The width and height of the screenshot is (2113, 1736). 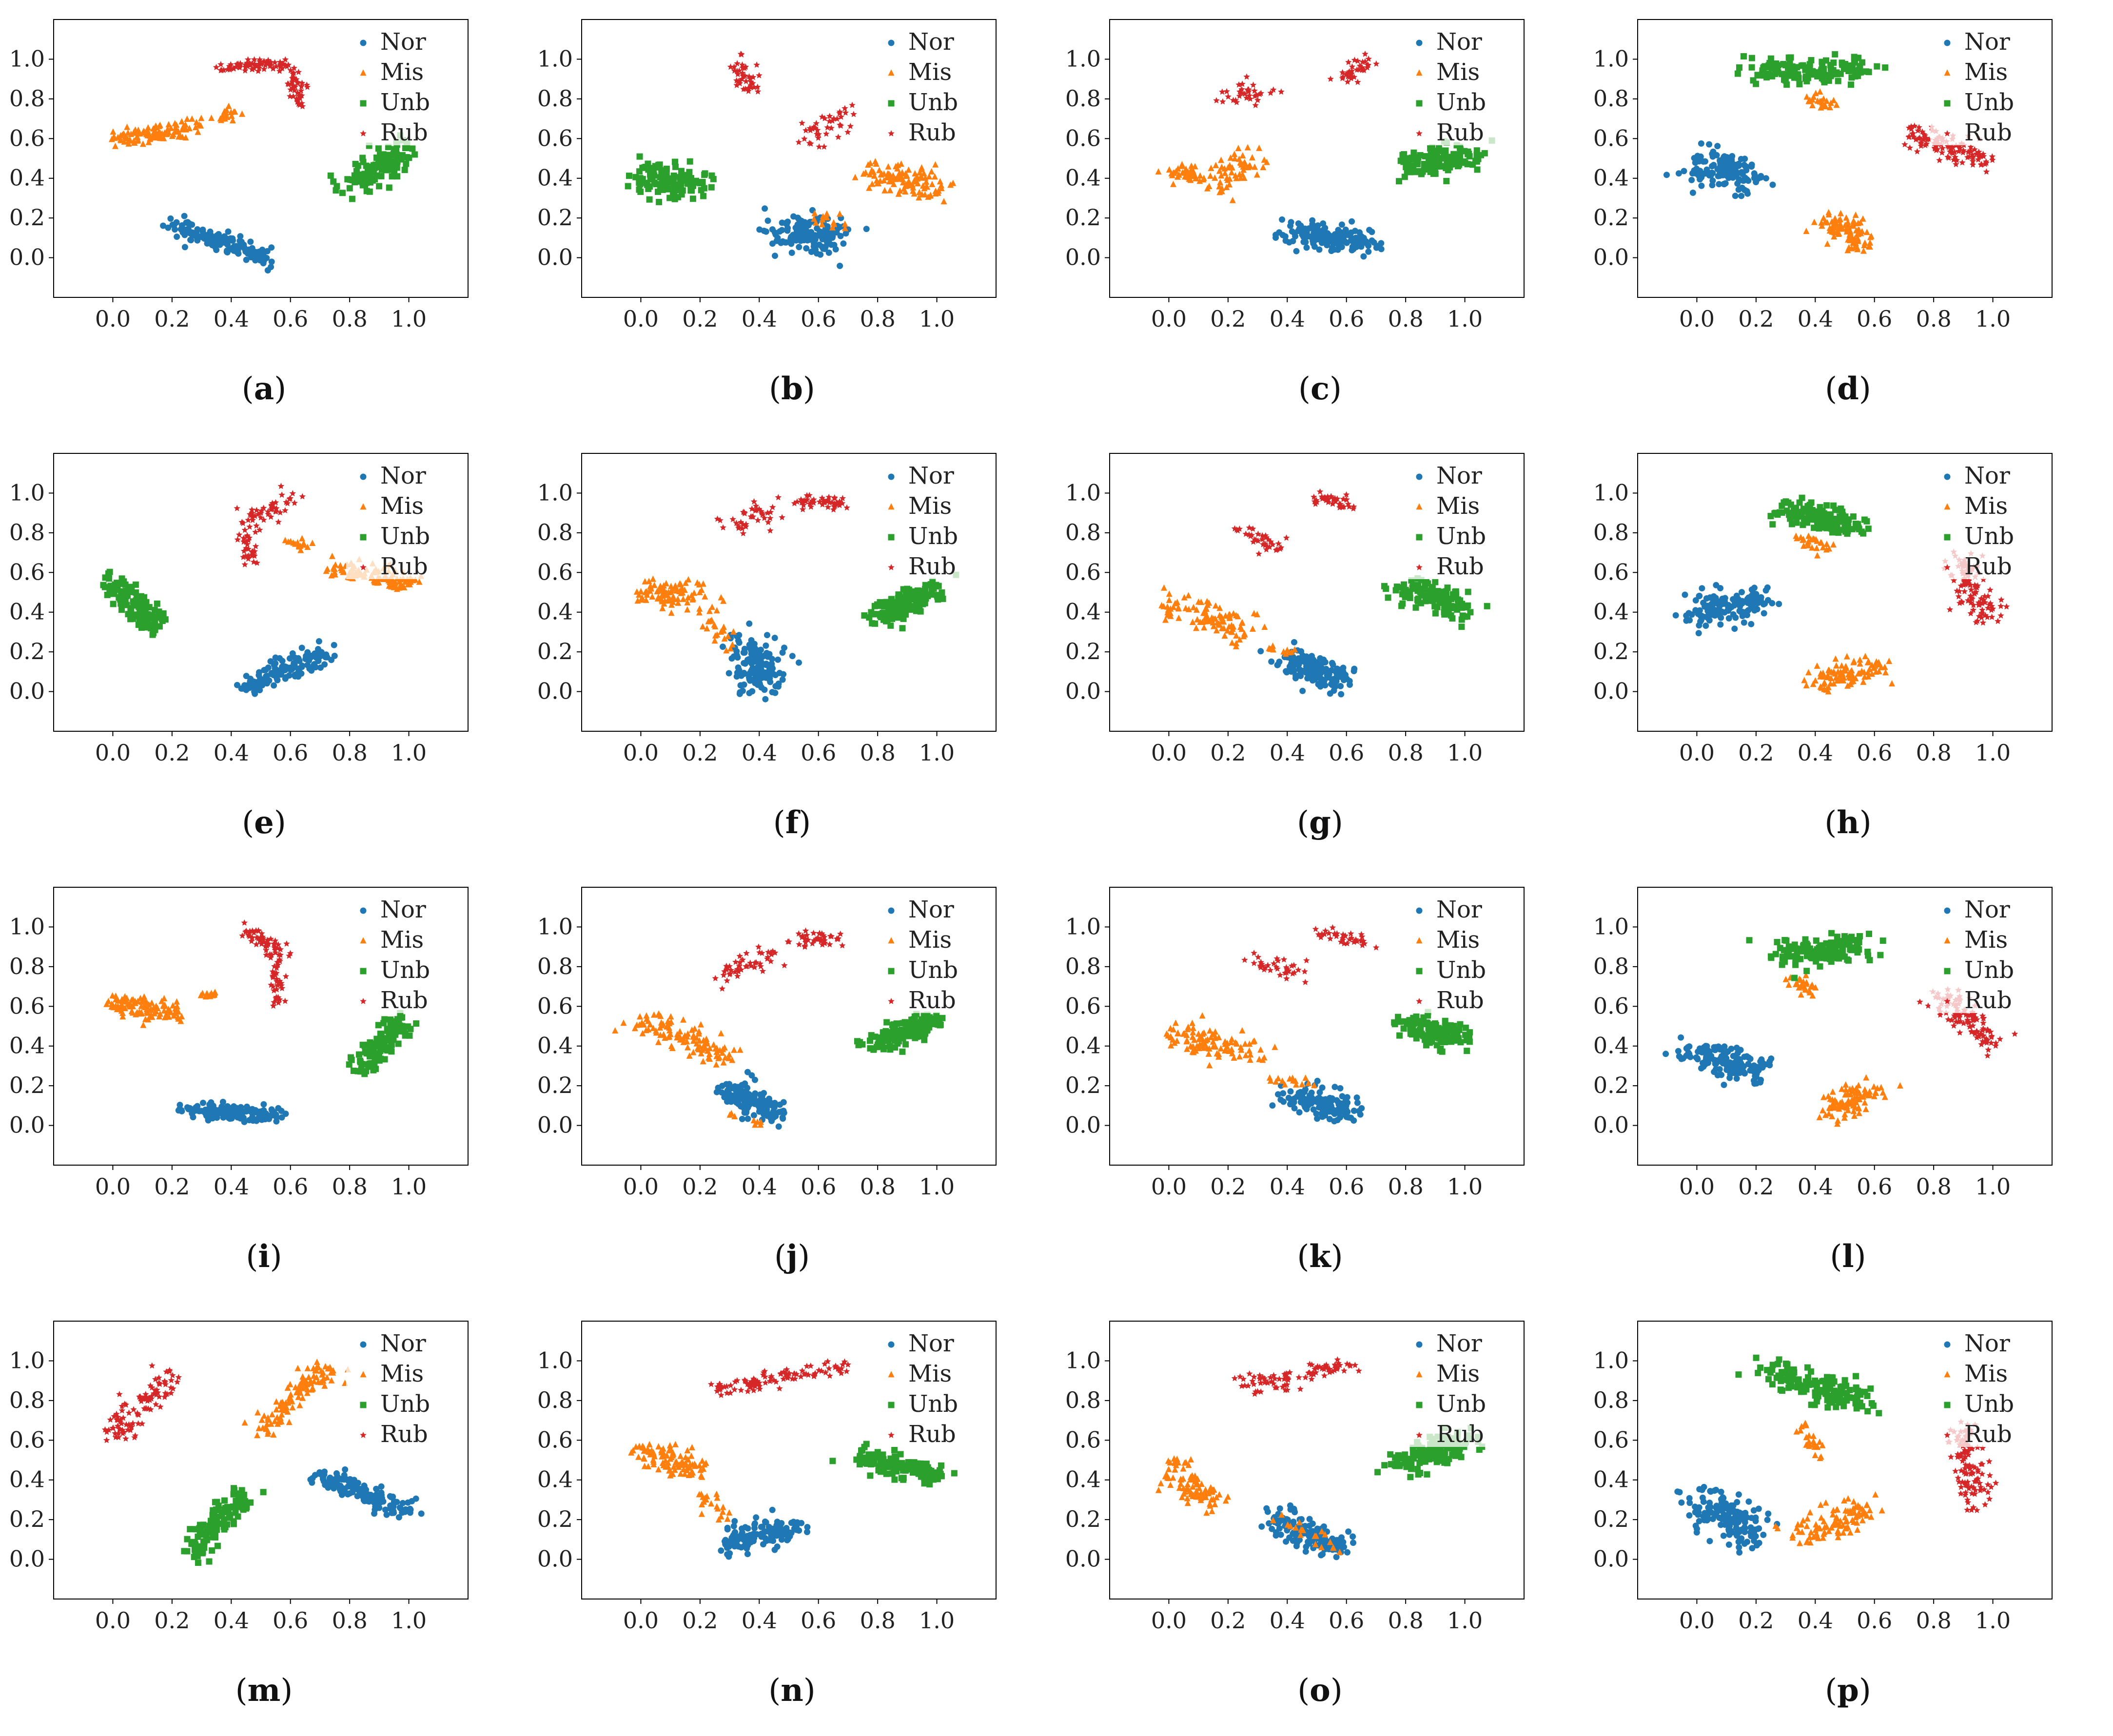 What do you see at coordinates (555, 572) in the screenshot?
I see `y-tick-label: 0.6` at bounding box center [555, 572].